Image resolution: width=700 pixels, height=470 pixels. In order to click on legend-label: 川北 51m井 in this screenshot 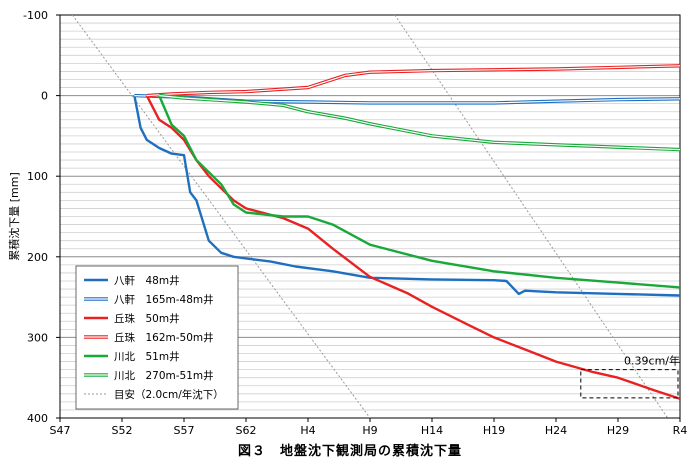, I will do `click(147, 356)`.